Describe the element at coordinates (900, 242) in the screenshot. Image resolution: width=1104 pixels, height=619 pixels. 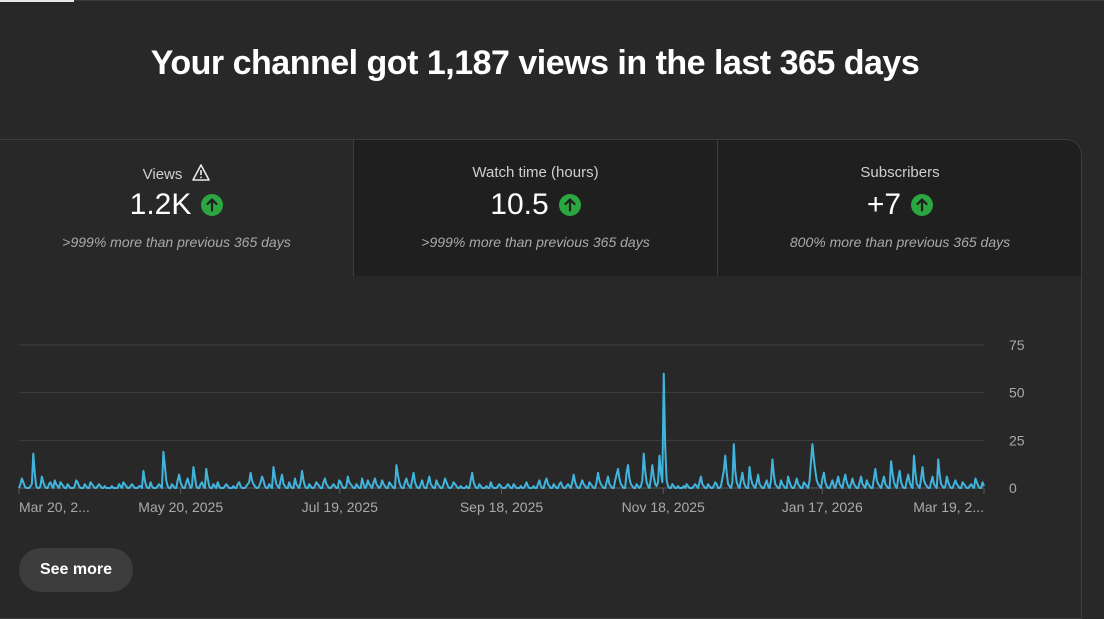
I see `metric-comparison: 800% more than previous 365 days` at that location.